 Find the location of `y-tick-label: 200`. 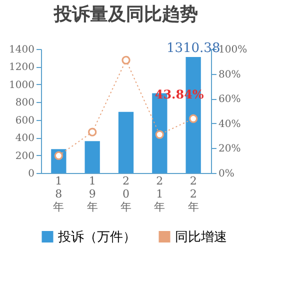

y-tick-label: 200 is located at coordinates (24, 156).